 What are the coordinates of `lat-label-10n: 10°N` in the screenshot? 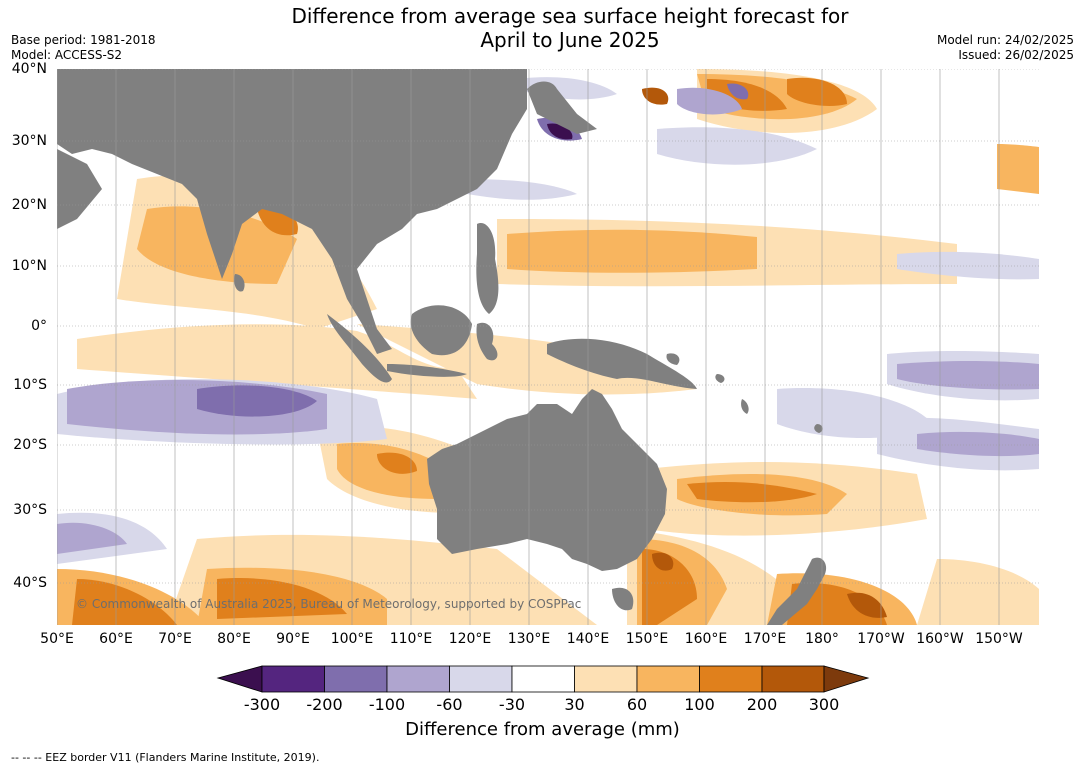 It's located at (29, 266).